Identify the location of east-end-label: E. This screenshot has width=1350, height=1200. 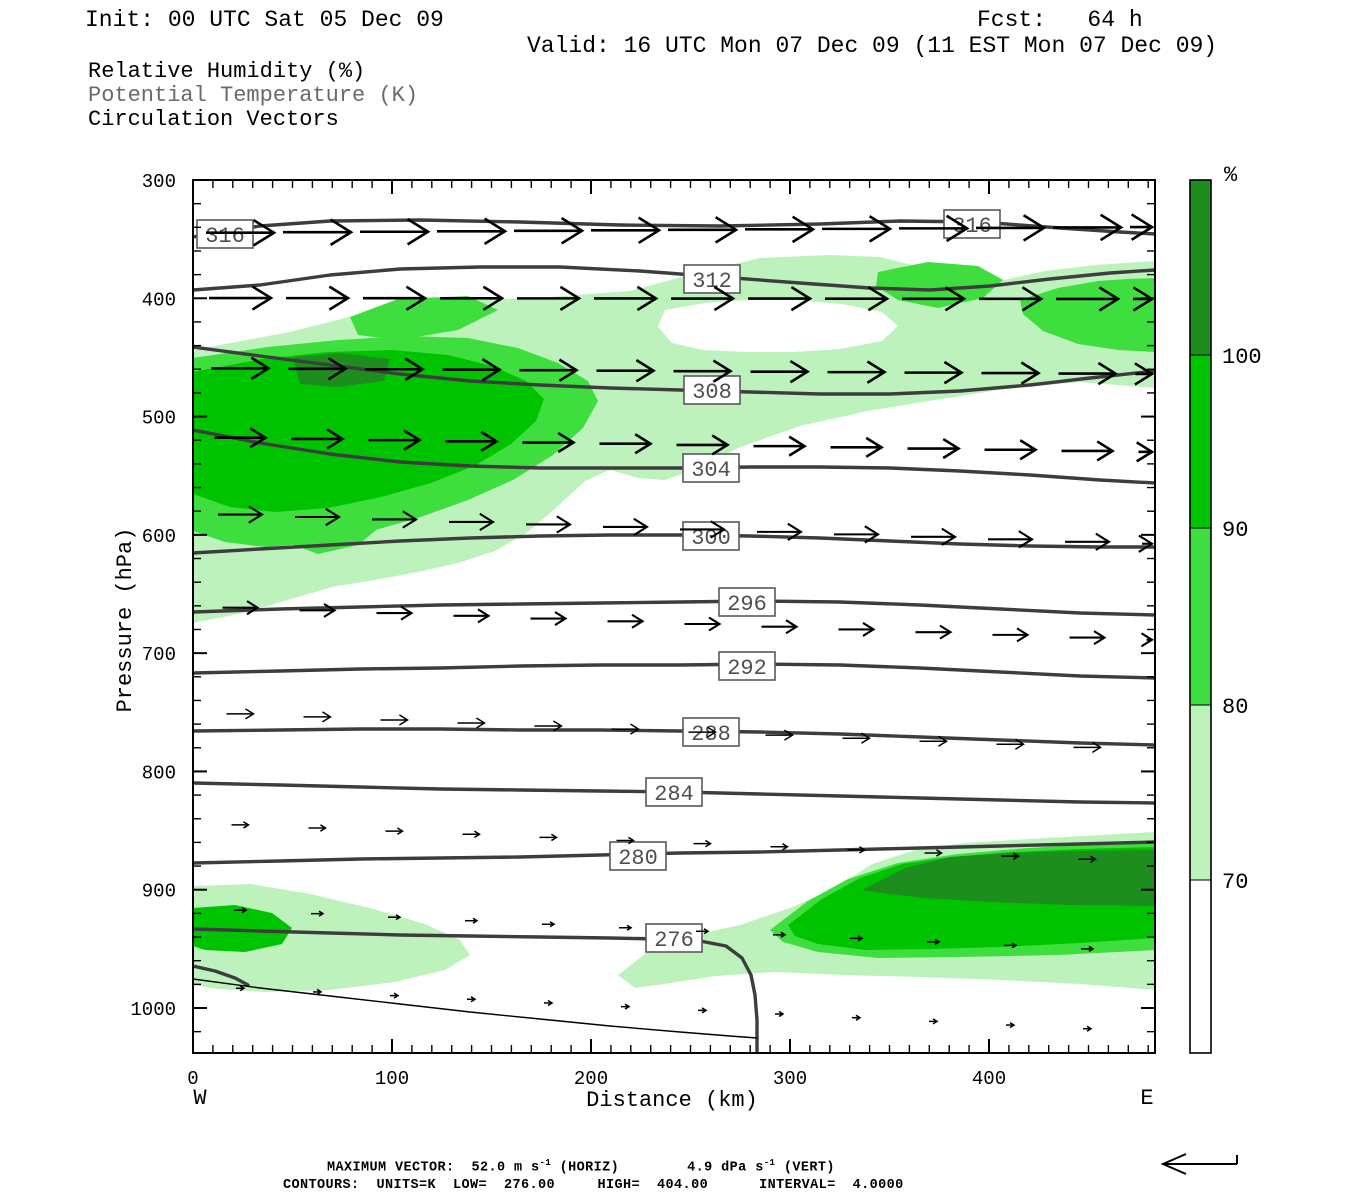
(1146, 1098).